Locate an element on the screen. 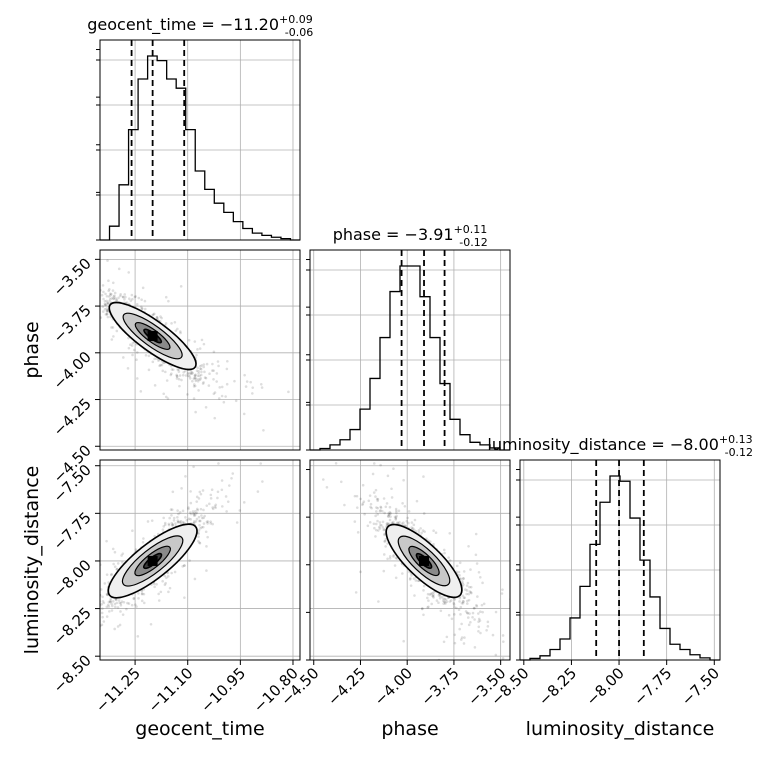 This screenshot has width=760, height=760. title-luminosity_distance: luminosity_distance = −8.00+0.13 is located at coordinates (619, 444).